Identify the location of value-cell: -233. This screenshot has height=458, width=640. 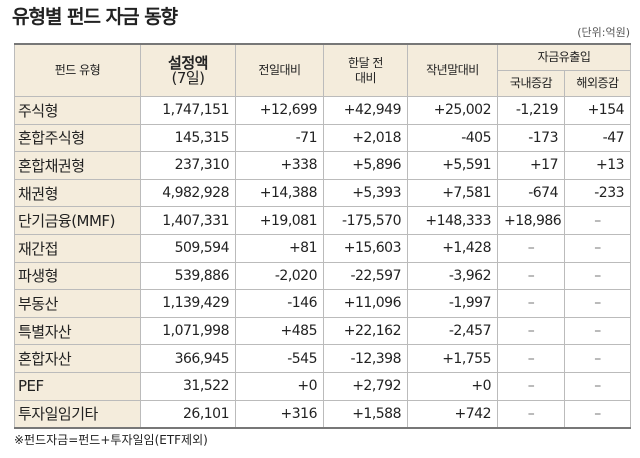
(597, 193).